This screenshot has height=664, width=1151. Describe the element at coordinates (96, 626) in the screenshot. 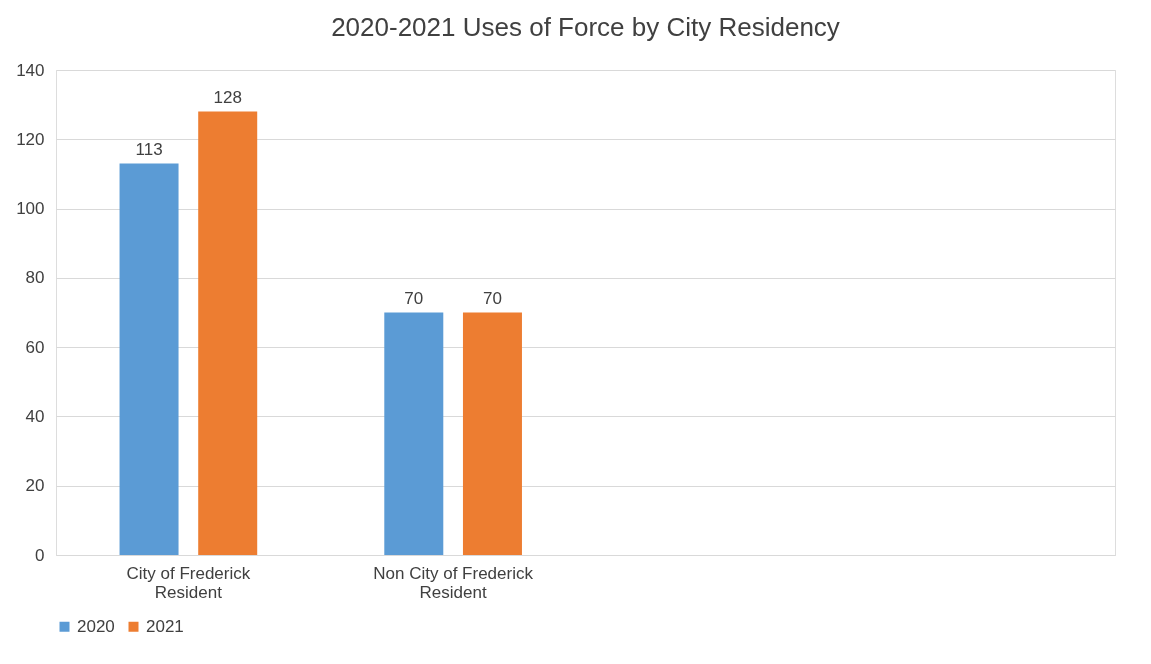

I see `legend-label: 2020` at that location.